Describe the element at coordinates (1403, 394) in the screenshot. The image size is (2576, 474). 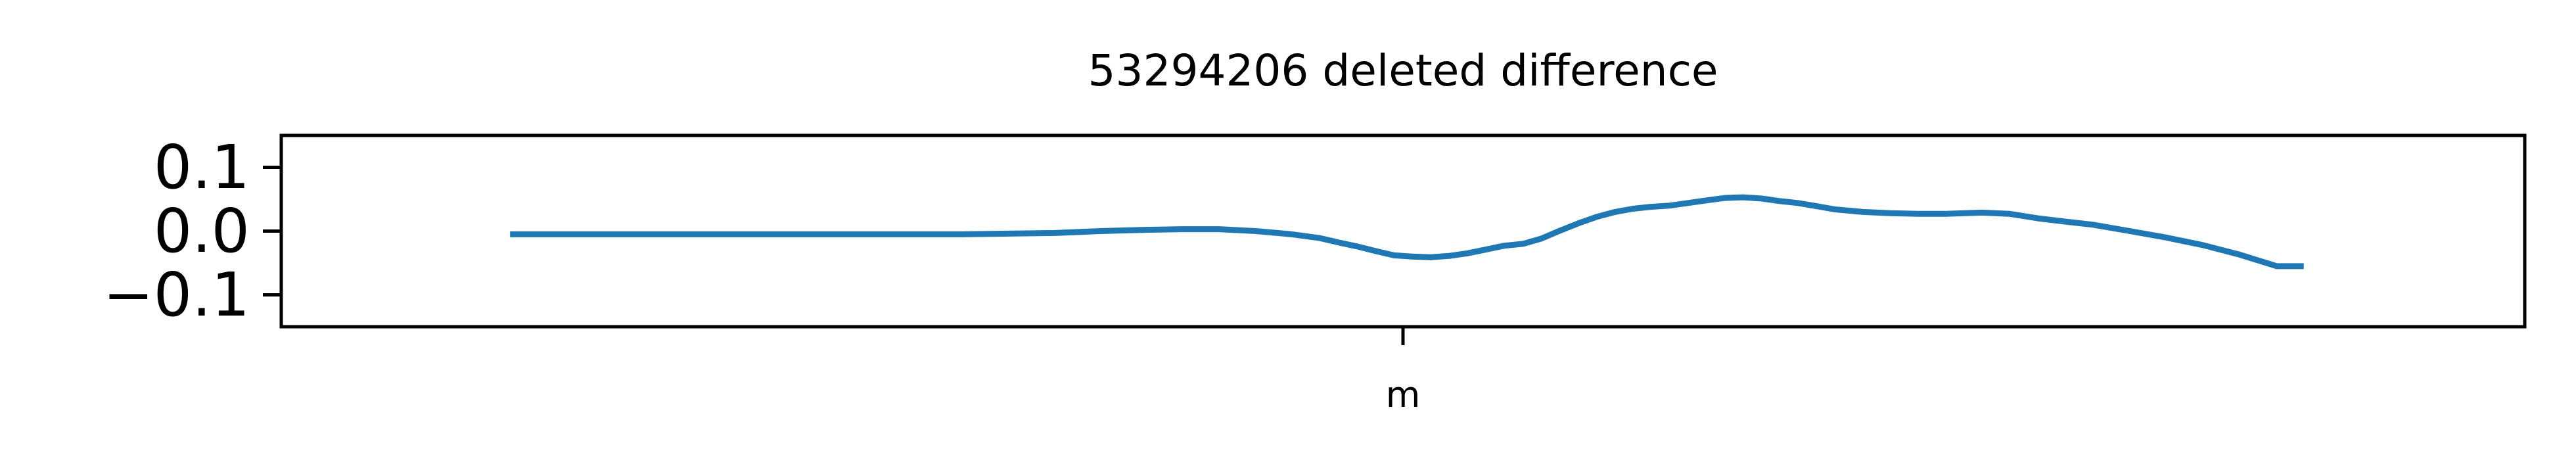
I see `x-tick-label: m` at that location.